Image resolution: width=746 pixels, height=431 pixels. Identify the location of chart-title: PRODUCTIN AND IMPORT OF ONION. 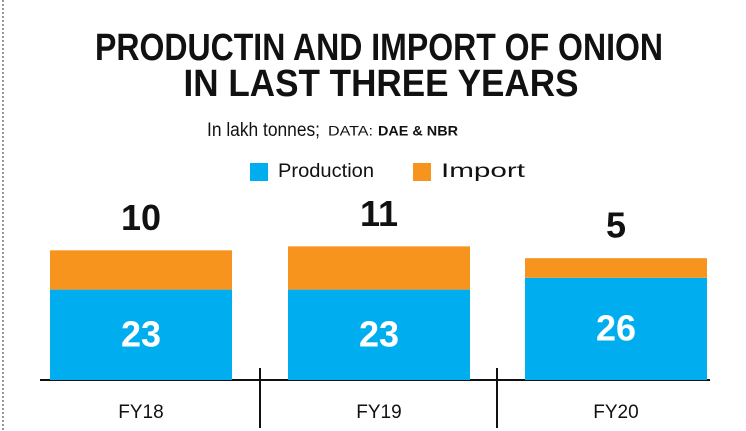
(379, 48).